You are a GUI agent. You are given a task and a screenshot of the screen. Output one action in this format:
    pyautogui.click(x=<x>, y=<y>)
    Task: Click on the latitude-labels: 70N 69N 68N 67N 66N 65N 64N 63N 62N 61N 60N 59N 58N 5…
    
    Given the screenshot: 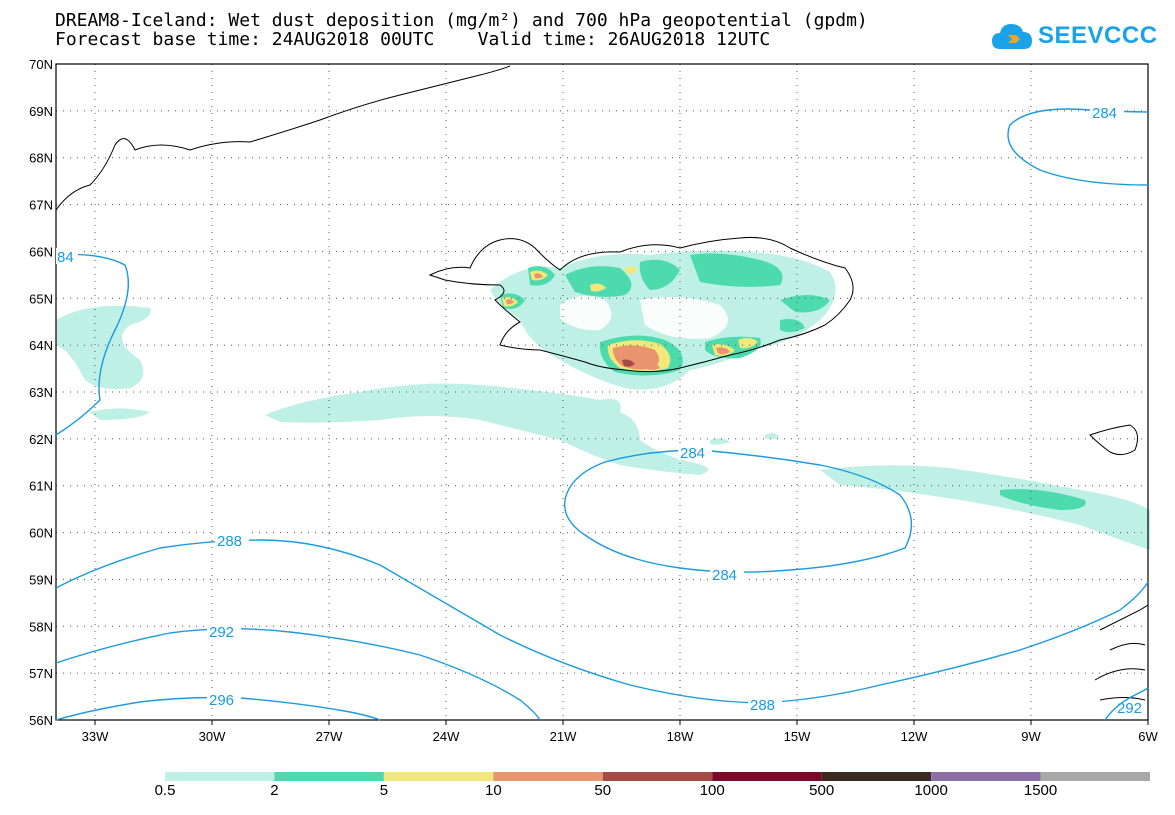 What is the action you would take?
    pyautogui.click(x=41, y=392)
    